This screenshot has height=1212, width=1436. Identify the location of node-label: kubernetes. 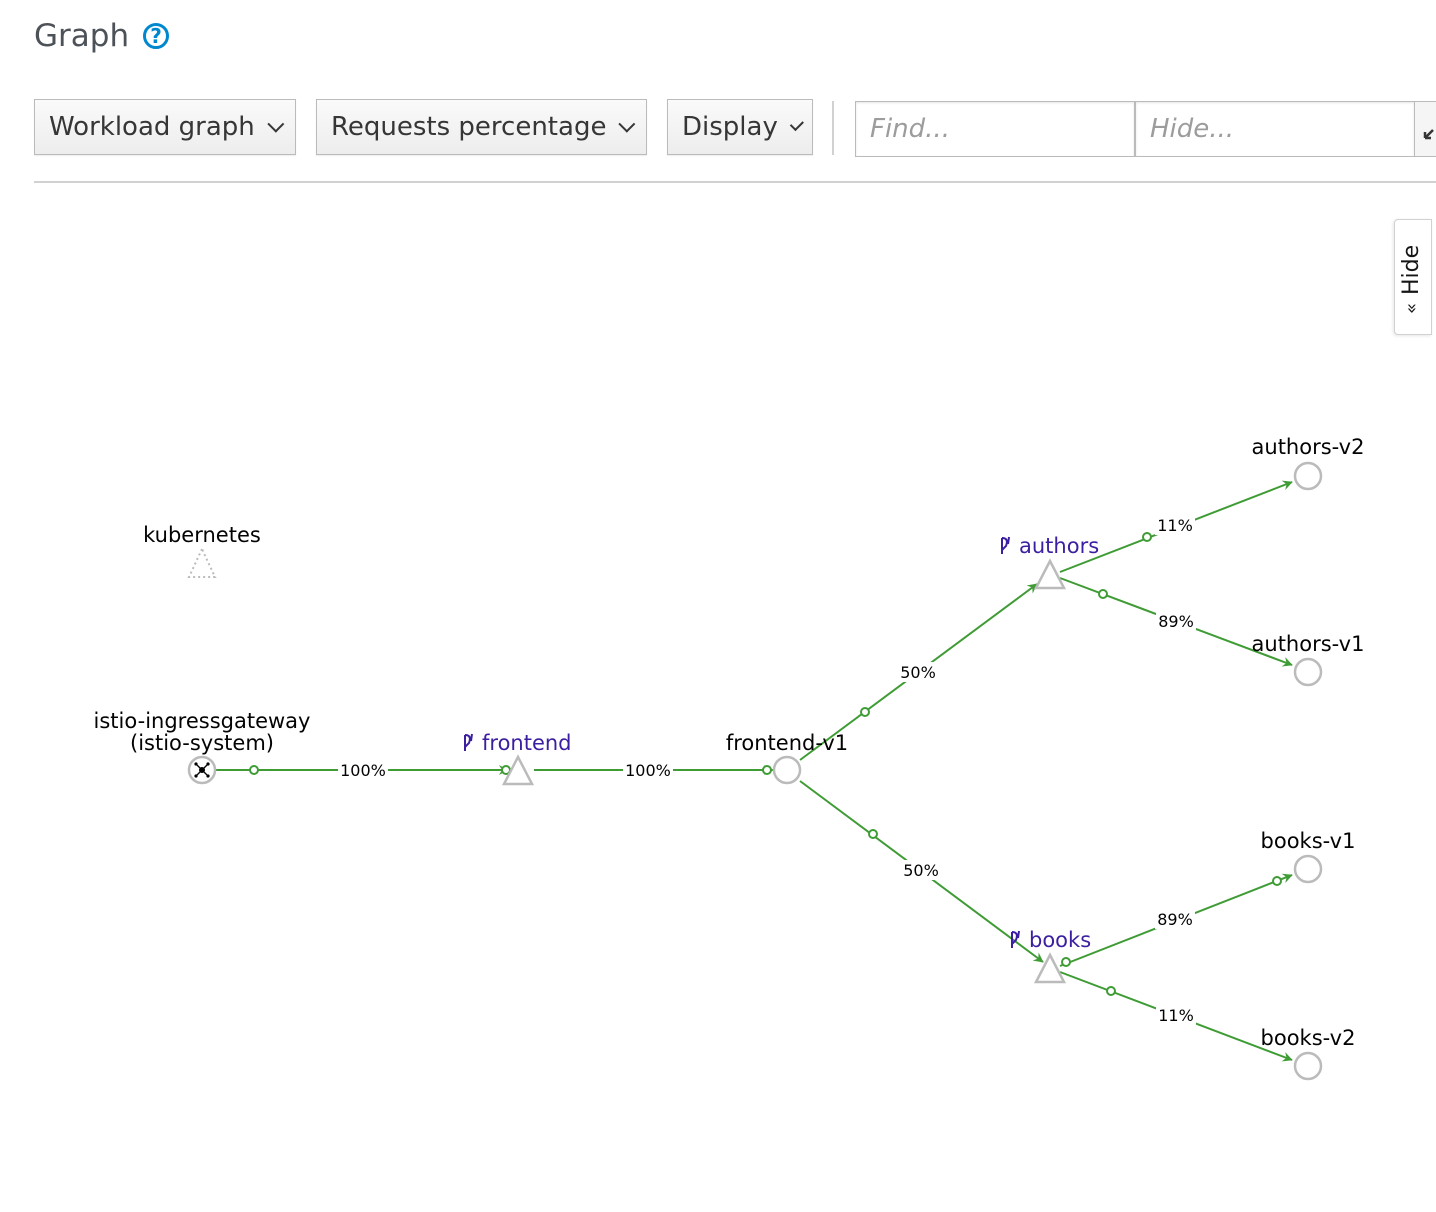
(202, 535).